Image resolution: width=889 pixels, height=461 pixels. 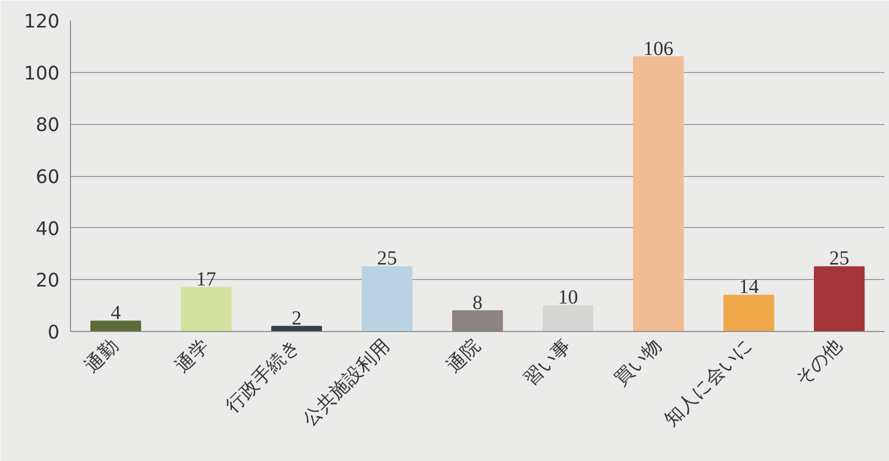 What do you see at coordinates (206, 279) in the screenshot?
I see `data-label: 17` at bounding box center [206, 279].